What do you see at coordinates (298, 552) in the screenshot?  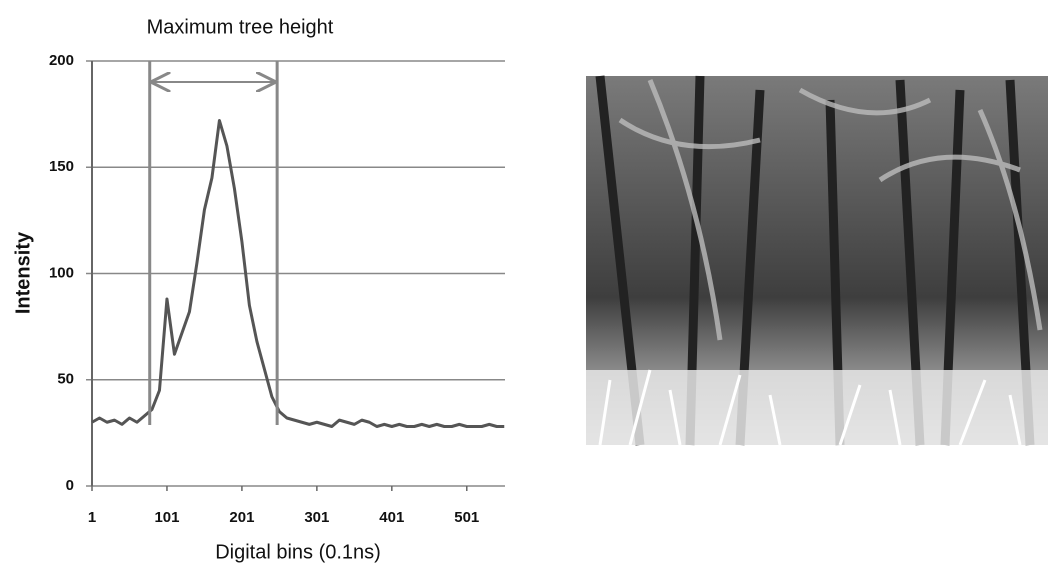 I see `x-axis-label: Digital bins (0.1ns)` at bounding box center [298, 552].